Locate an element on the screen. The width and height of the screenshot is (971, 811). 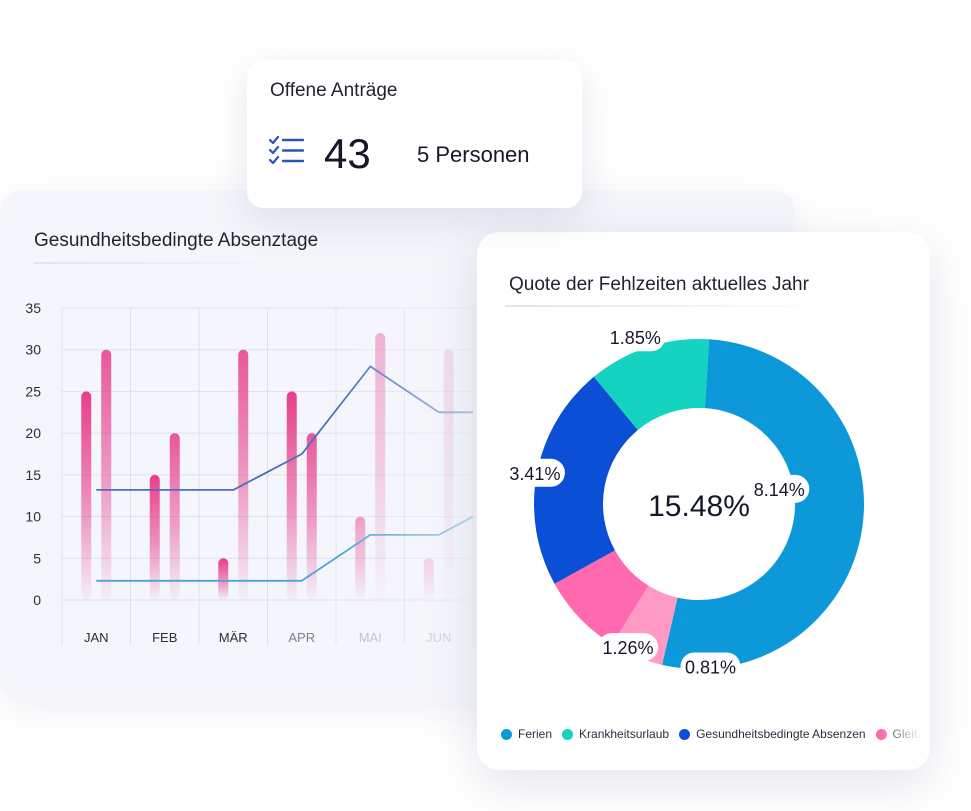
open-requests-card: Offene Anträge 43 5 Personen is located at coordinates (414, 134).